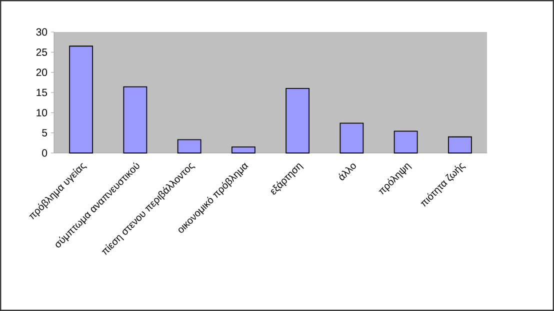 This screenshot has width=554, height=311. What do you see at coordinates (42, 112) in the screenshot?
I see `y-tick-label: 10` at bounding box center [42, 112].